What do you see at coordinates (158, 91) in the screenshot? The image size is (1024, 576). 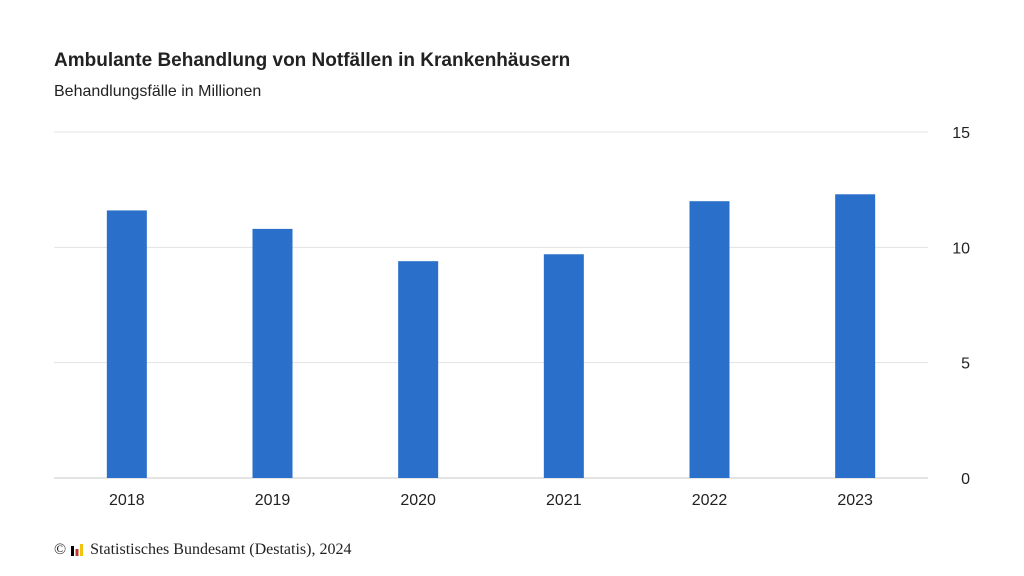 I see `chart-subtitle: Behandlungsfälle in Millionen` at bounding box center [158, 91].